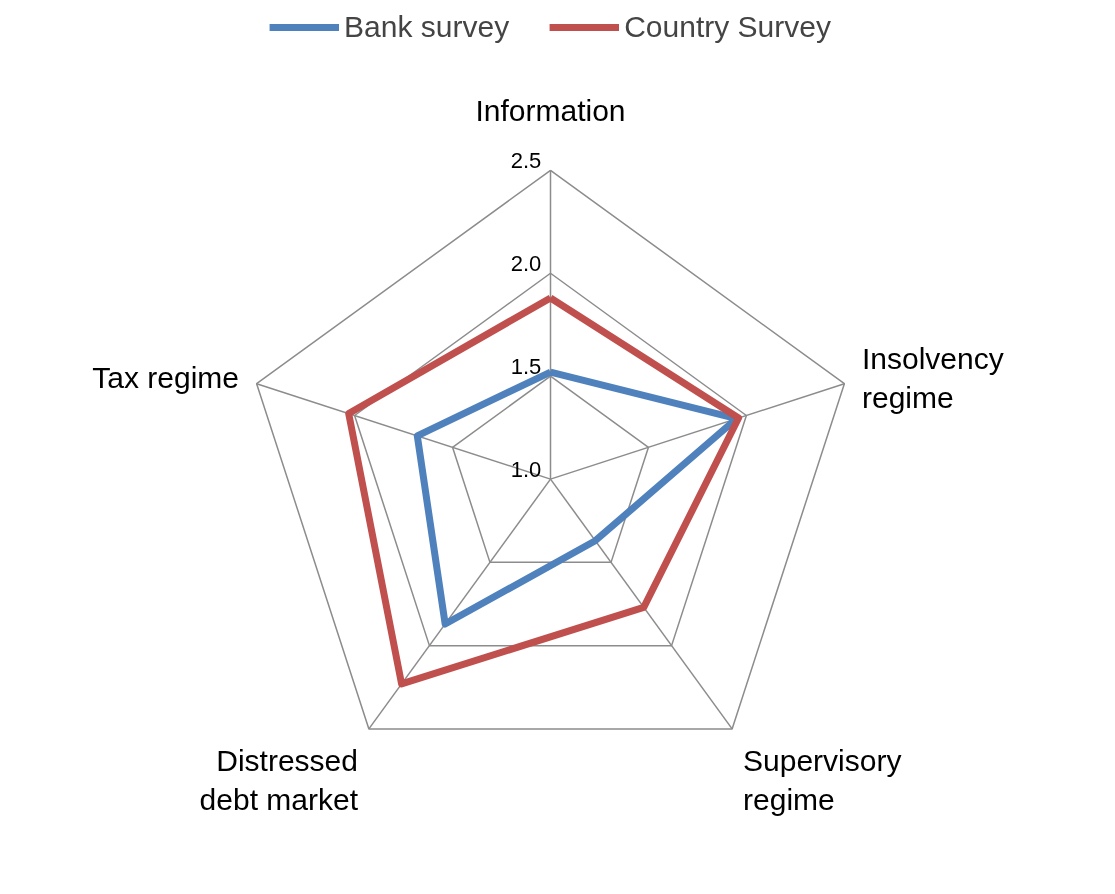  Describe the element at coordinates (279, 780) in the screenshot. I see `spoke-label: Distressed debt market` at that location.